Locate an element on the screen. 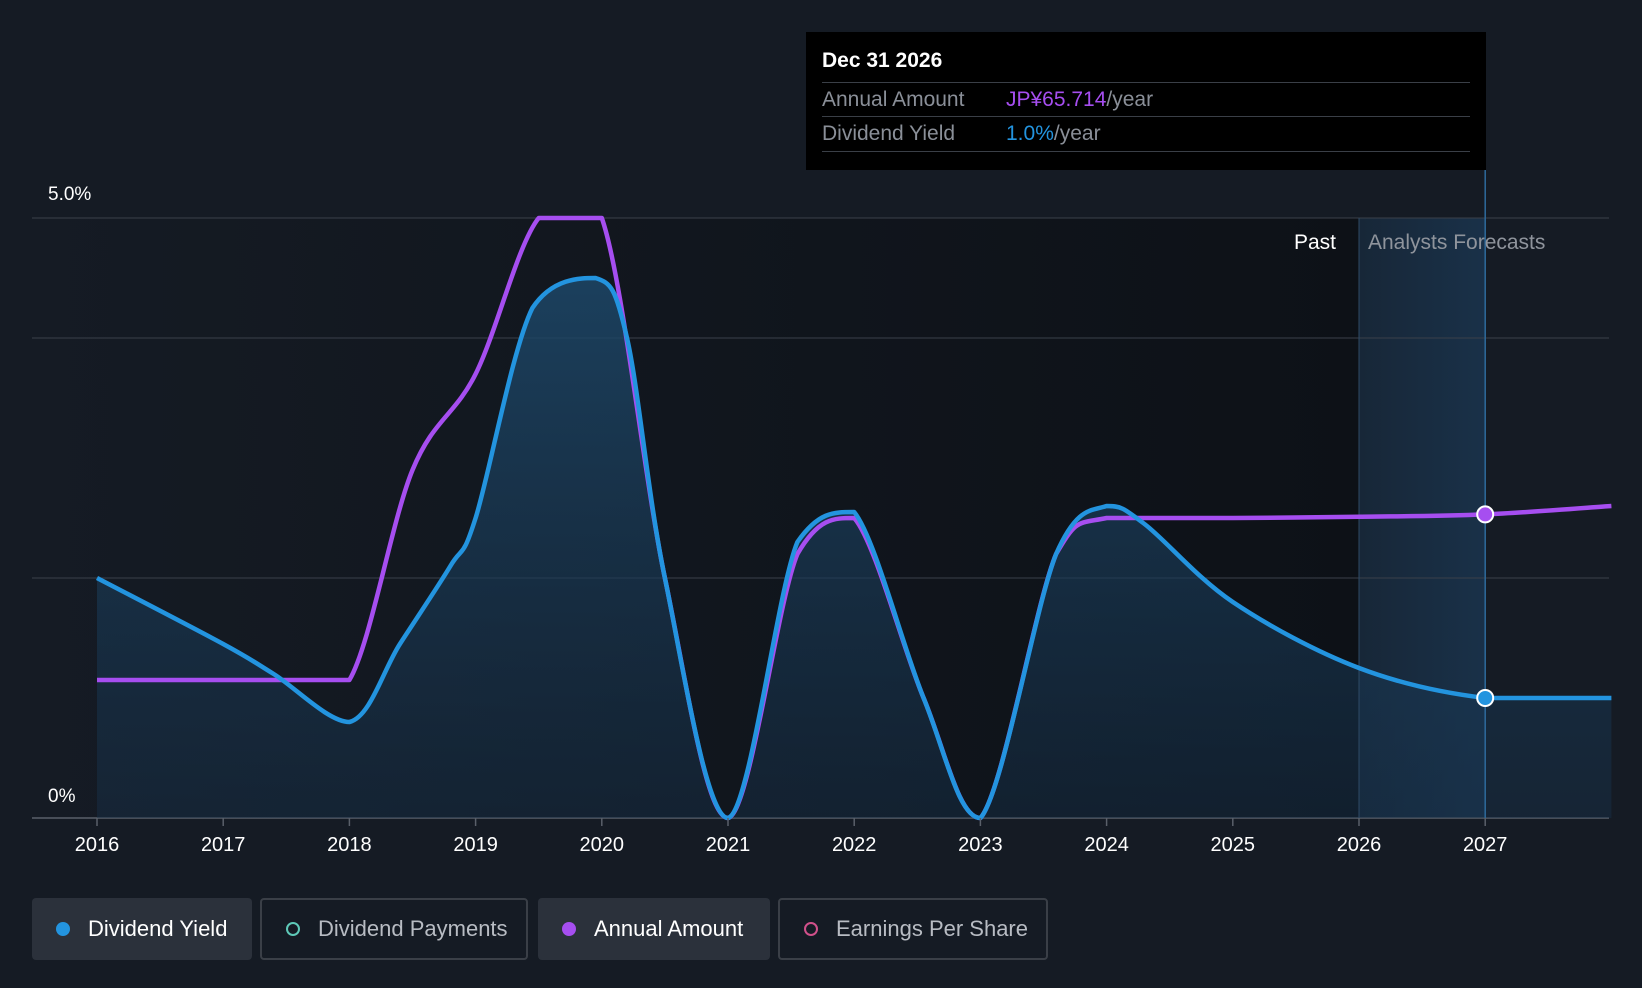 Image resolution: width=1642 pixels, height=988 pixels. earnings-per-share-dot-icon is located at coordinates (811, 929).